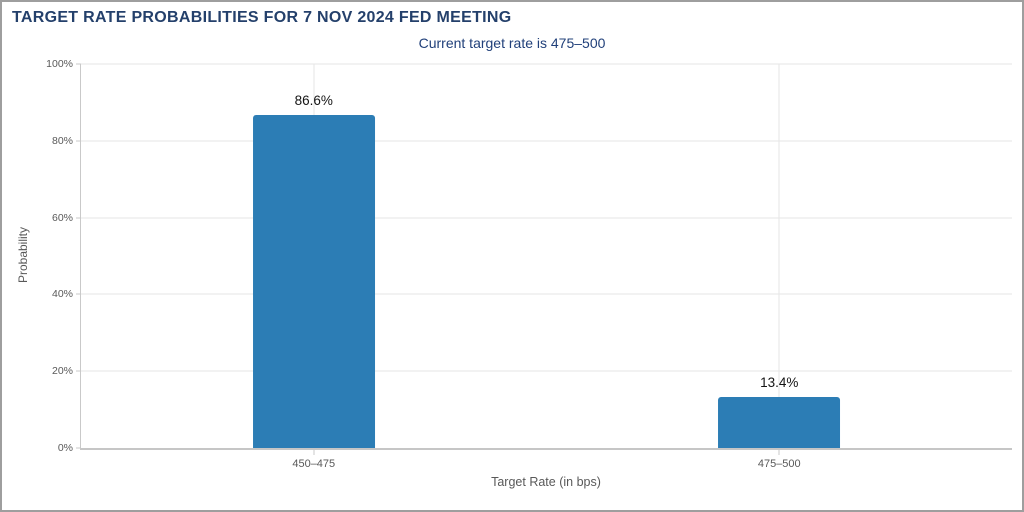 This screenshot has width=1024, height=512. Describe the element at coordinates (313, 101) in the screenshot. I see `bar-value-label: 86.6%` at that location.